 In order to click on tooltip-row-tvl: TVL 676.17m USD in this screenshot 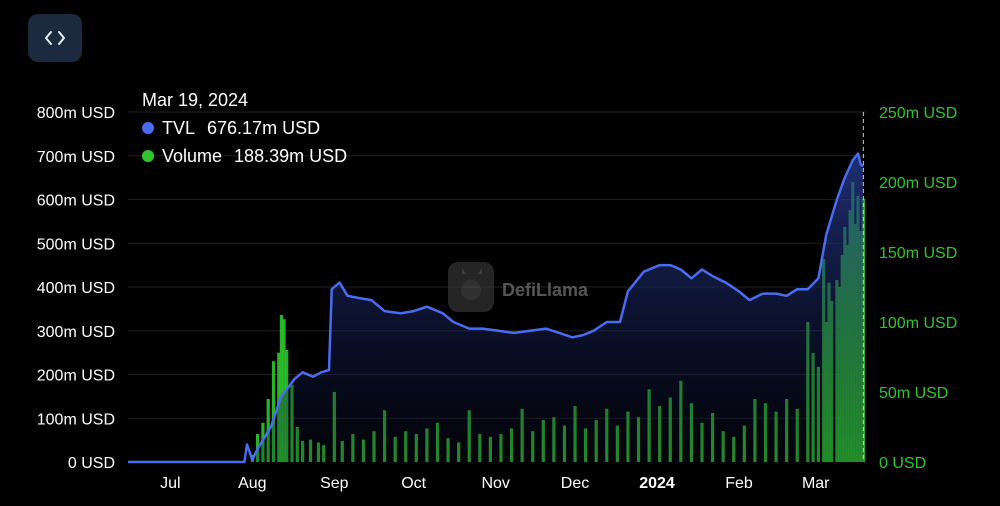, I will do `click(244, 128)`.